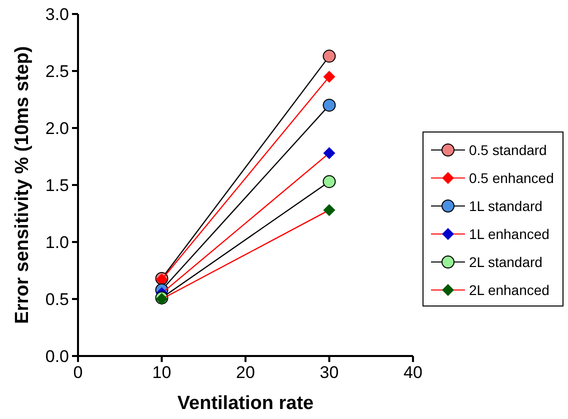 The height and width of the screenshot is (419, 568). I want to click on x-tick-label: 30, so click(329, 372).